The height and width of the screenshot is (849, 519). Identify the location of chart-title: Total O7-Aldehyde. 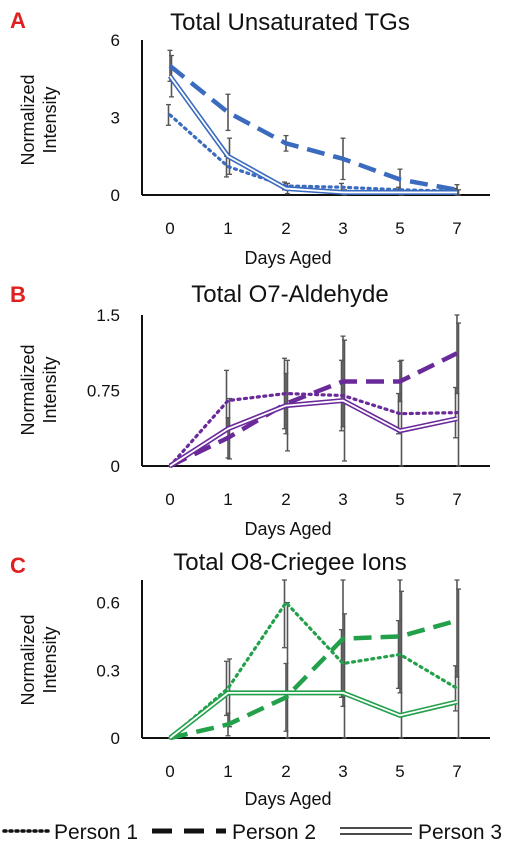
(289, 294).